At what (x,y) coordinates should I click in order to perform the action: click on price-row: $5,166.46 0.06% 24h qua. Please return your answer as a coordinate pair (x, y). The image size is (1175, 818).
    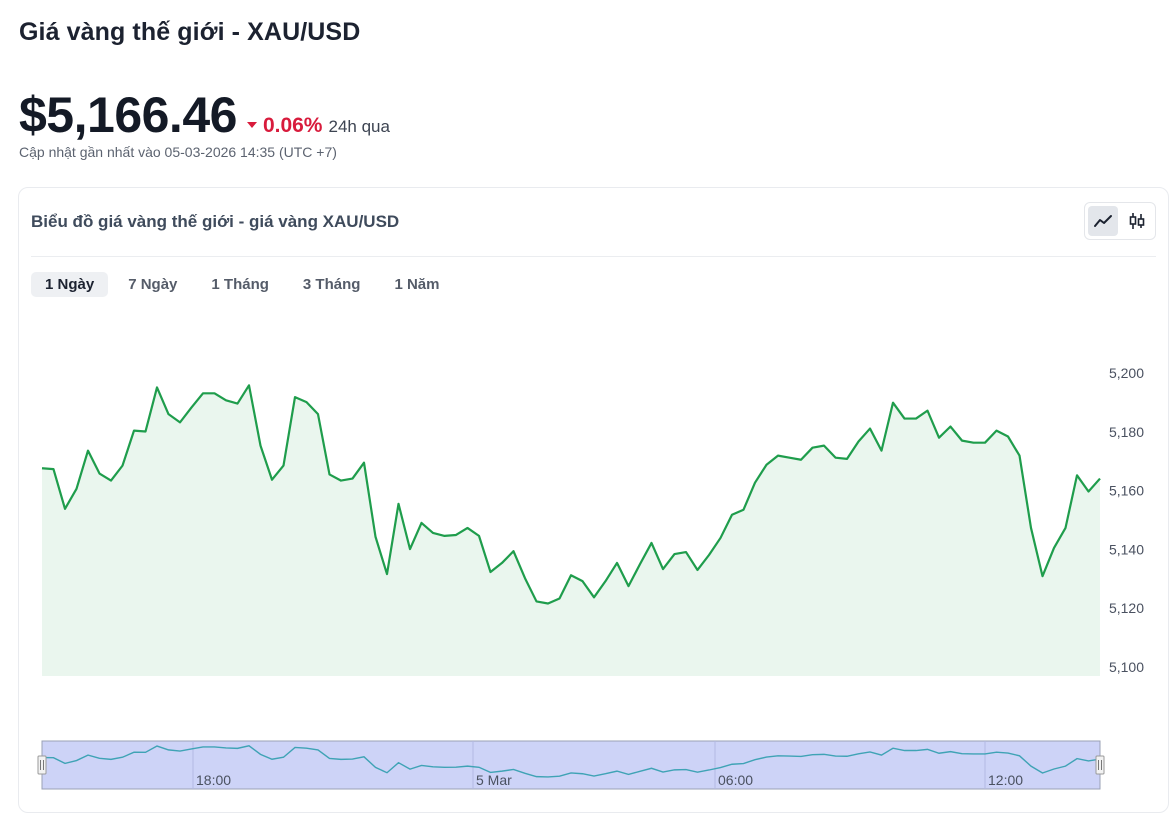
    Looking at the image, I should click on (204, 115).